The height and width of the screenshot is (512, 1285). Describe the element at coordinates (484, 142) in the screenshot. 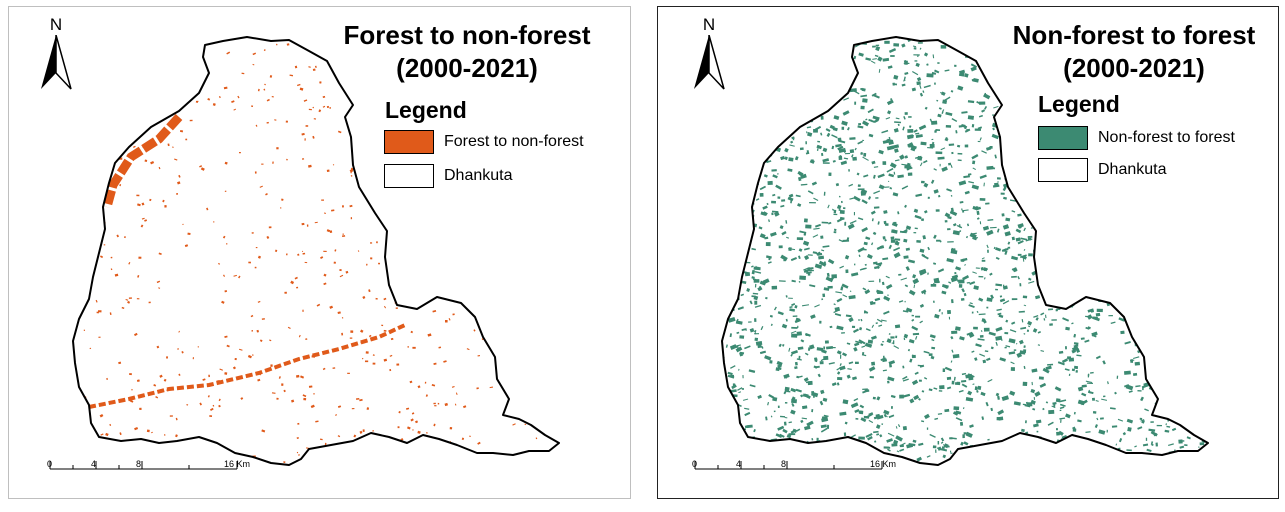

I see `legend-item-forest-loss: Forest to non-forest` at that location.